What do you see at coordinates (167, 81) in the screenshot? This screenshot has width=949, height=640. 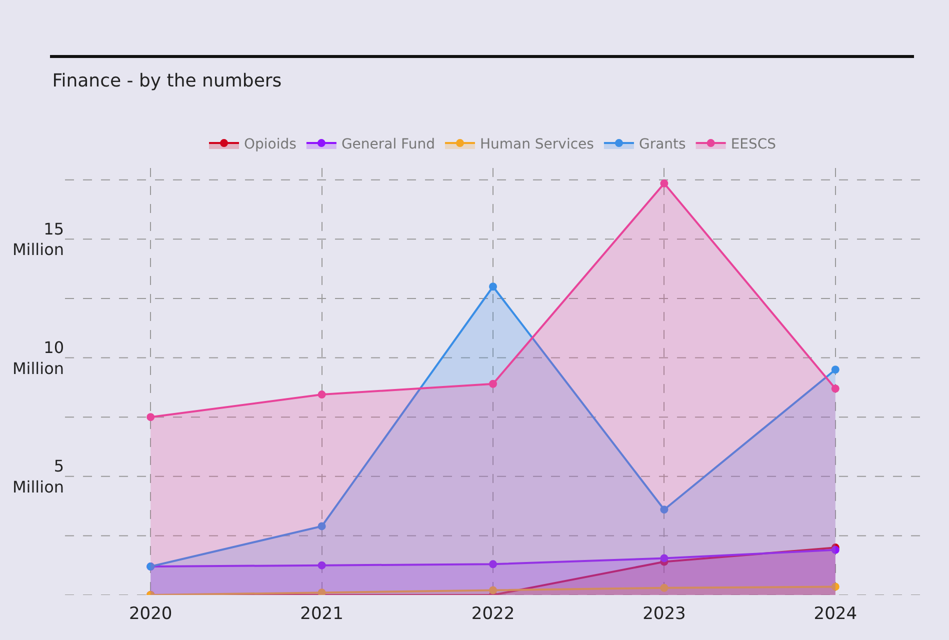 I see `chart-title: Finance - by the numbers` at bounding box center [167, 81].